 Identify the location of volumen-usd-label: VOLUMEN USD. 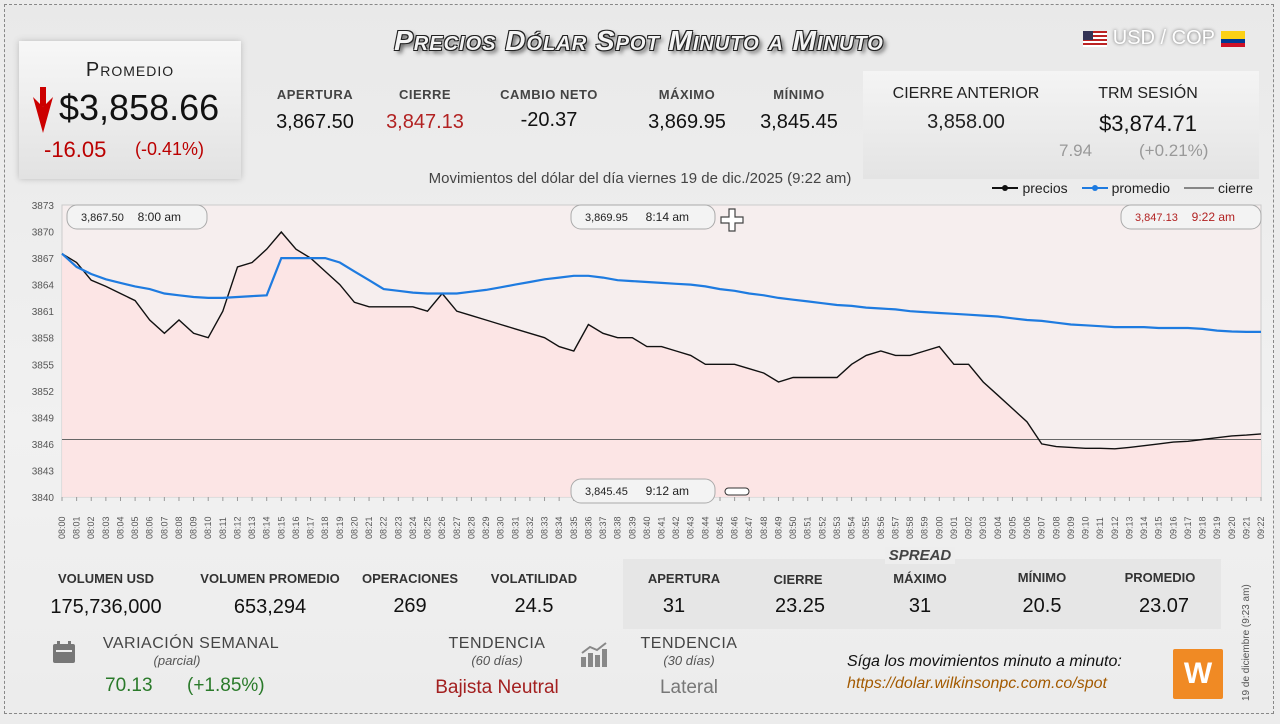
(106, 578).